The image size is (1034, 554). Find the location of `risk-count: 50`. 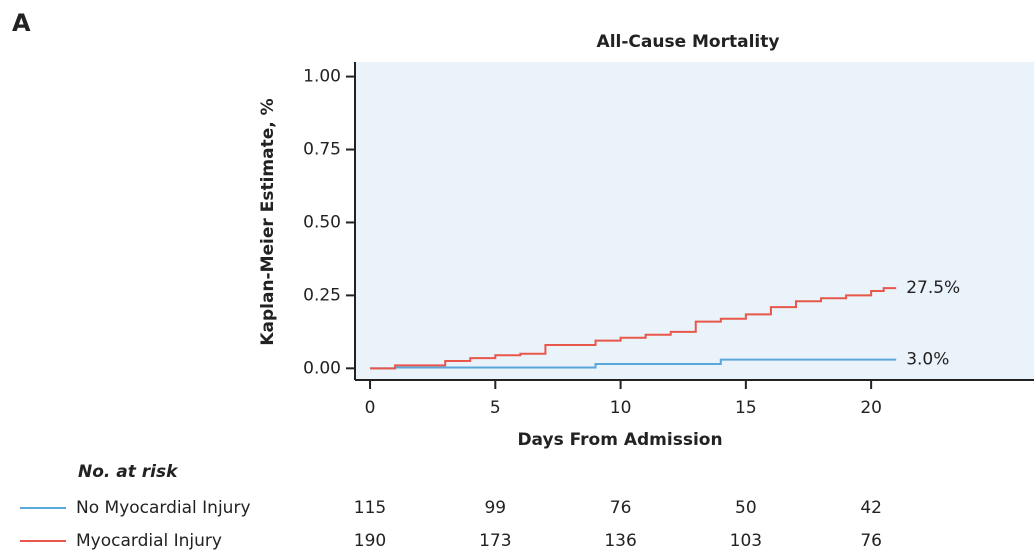

risk-count: 50 is located at coordinates (746, 508).